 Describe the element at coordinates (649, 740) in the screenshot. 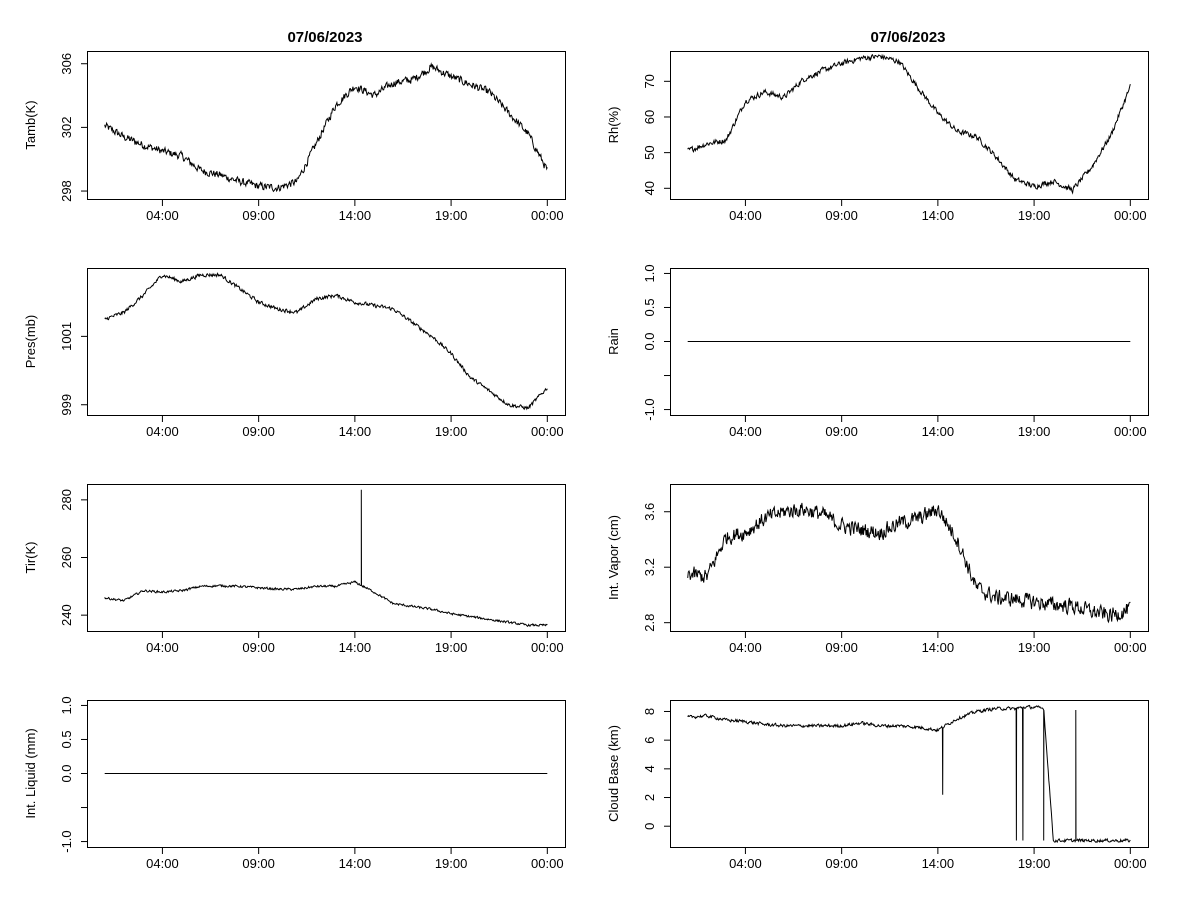

I see `y-tick-label: 6` at that location.